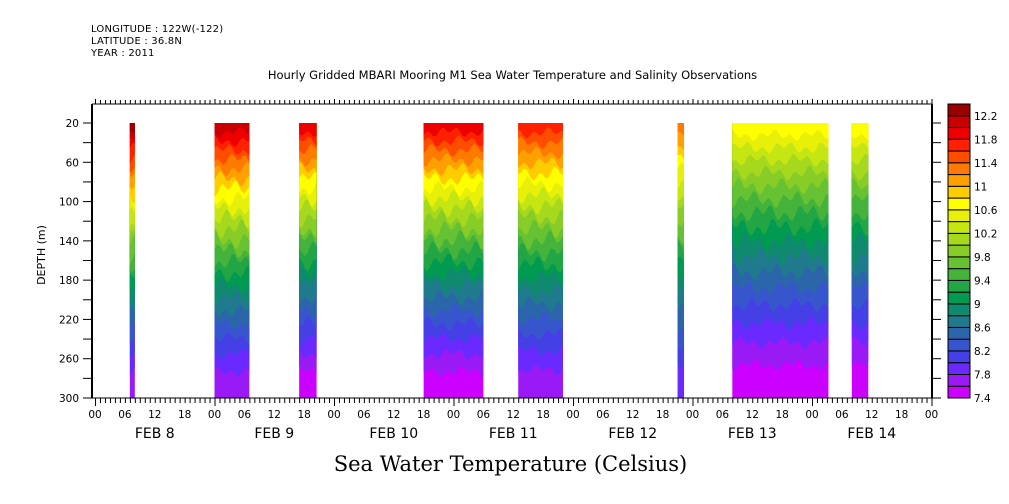 Image resolution: width=1009 pixels, height=504 pixels. What do you see at coordinates (69, 360) in the screenshot?
I see `y-tick-label: 260` at bounding box center [69, 360].